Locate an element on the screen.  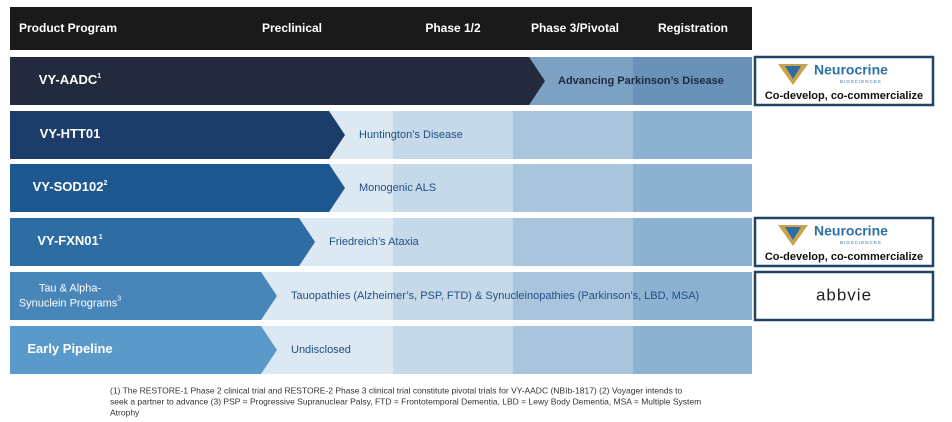
program-name: VY-AADC1 is located at coordinates (70, 79).